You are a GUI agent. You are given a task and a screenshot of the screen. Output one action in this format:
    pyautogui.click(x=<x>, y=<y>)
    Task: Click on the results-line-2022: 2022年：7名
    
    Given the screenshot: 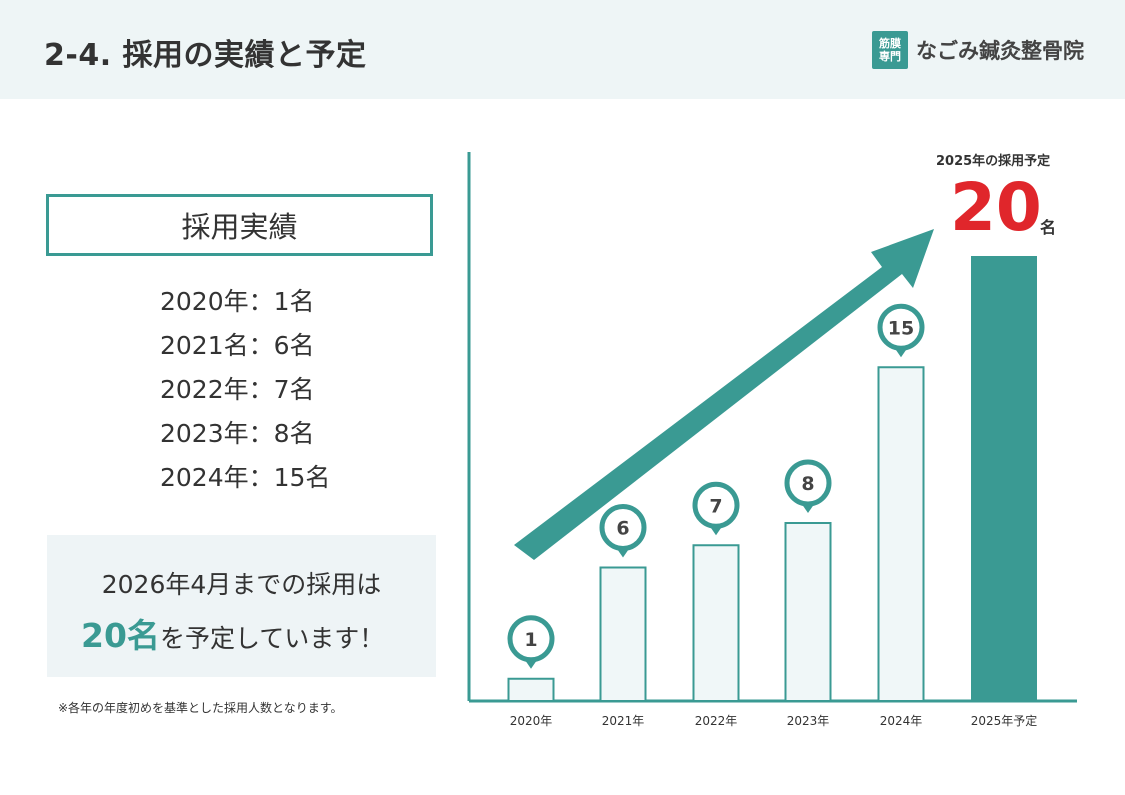 What is the action you would take?
    pyautogui.click(x=237, y=389)
    